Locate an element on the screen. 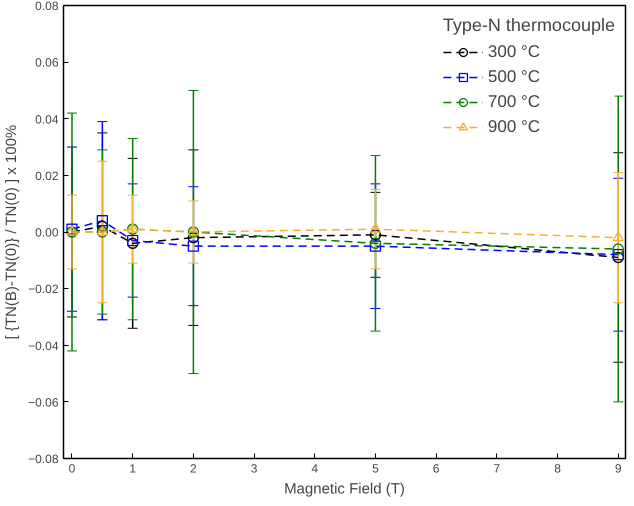 The width and height of the screenshot is (634, 506). legend-label: 700 °C is located at coordinates (514, 102).